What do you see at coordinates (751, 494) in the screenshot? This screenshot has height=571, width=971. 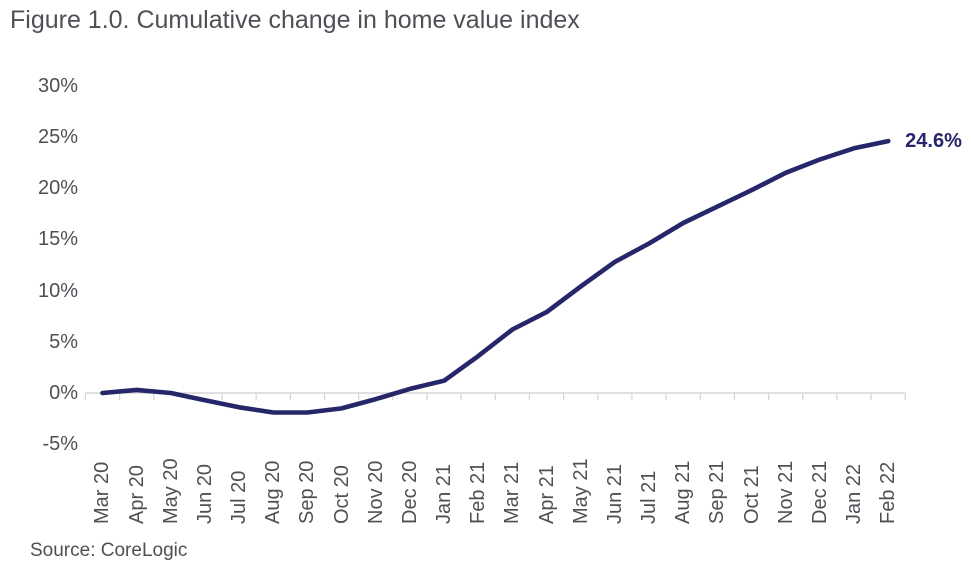 I see `x-axis-tick-label: Oct 21` at bounding box center [751, 494].